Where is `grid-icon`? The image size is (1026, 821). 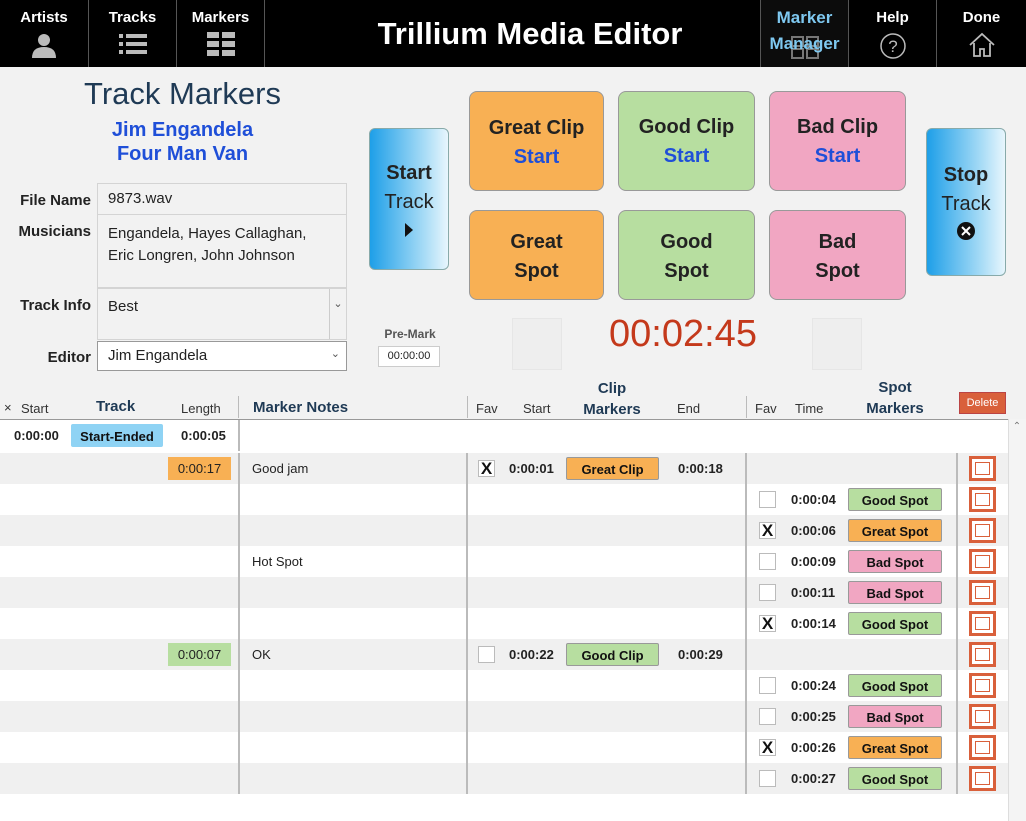 grid-icon is located at coordinates (220, 44).